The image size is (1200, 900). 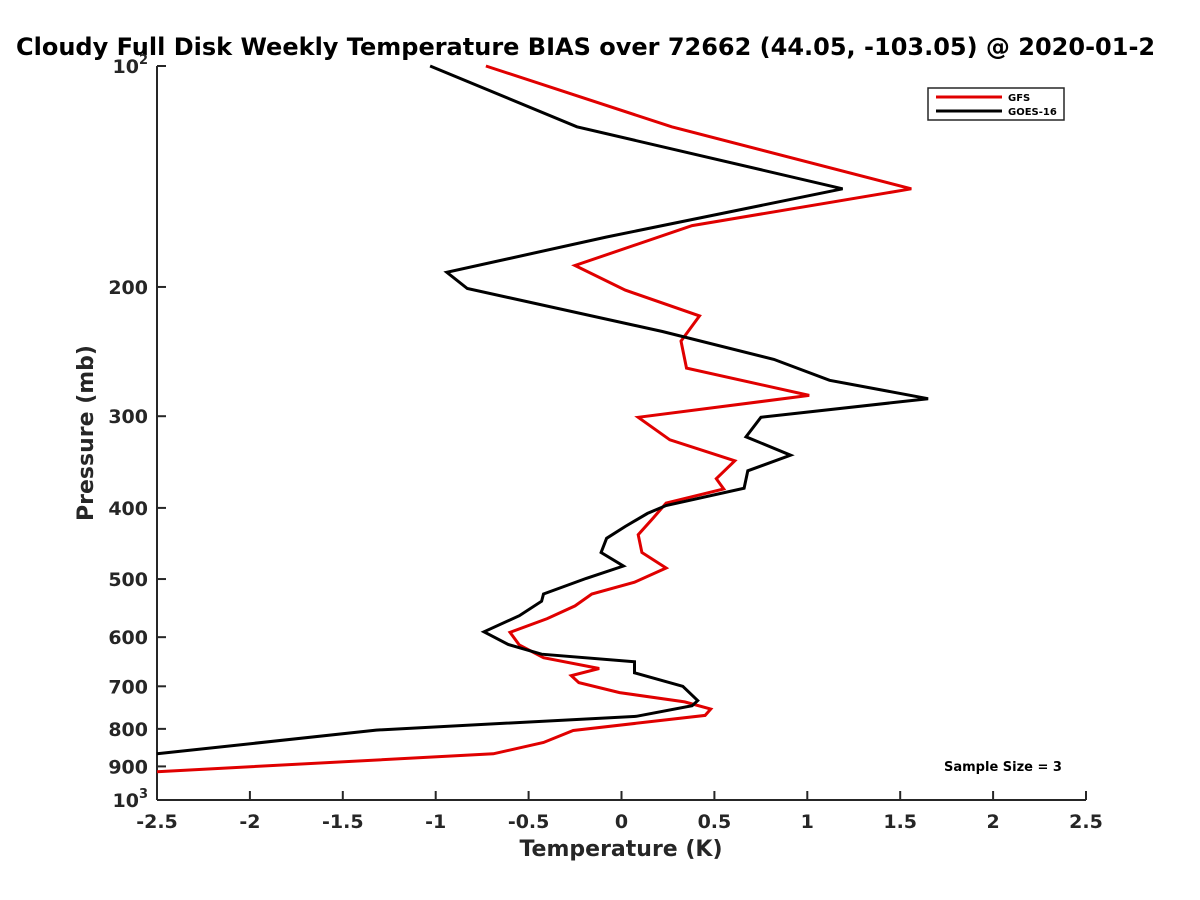 What do you see at coordinates (143, 60) in the screenshot?
I see `y-tick-label-exponent: 2` at bounding box center [143, 60].